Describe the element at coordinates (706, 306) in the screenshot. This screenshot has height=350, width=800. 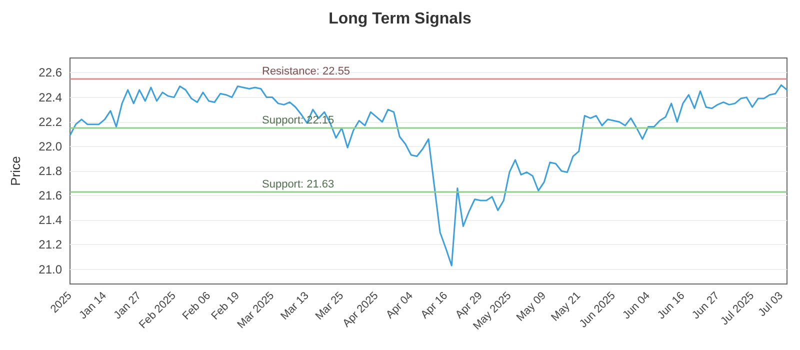
I see `x-tick-label: Jun 27` at that location.